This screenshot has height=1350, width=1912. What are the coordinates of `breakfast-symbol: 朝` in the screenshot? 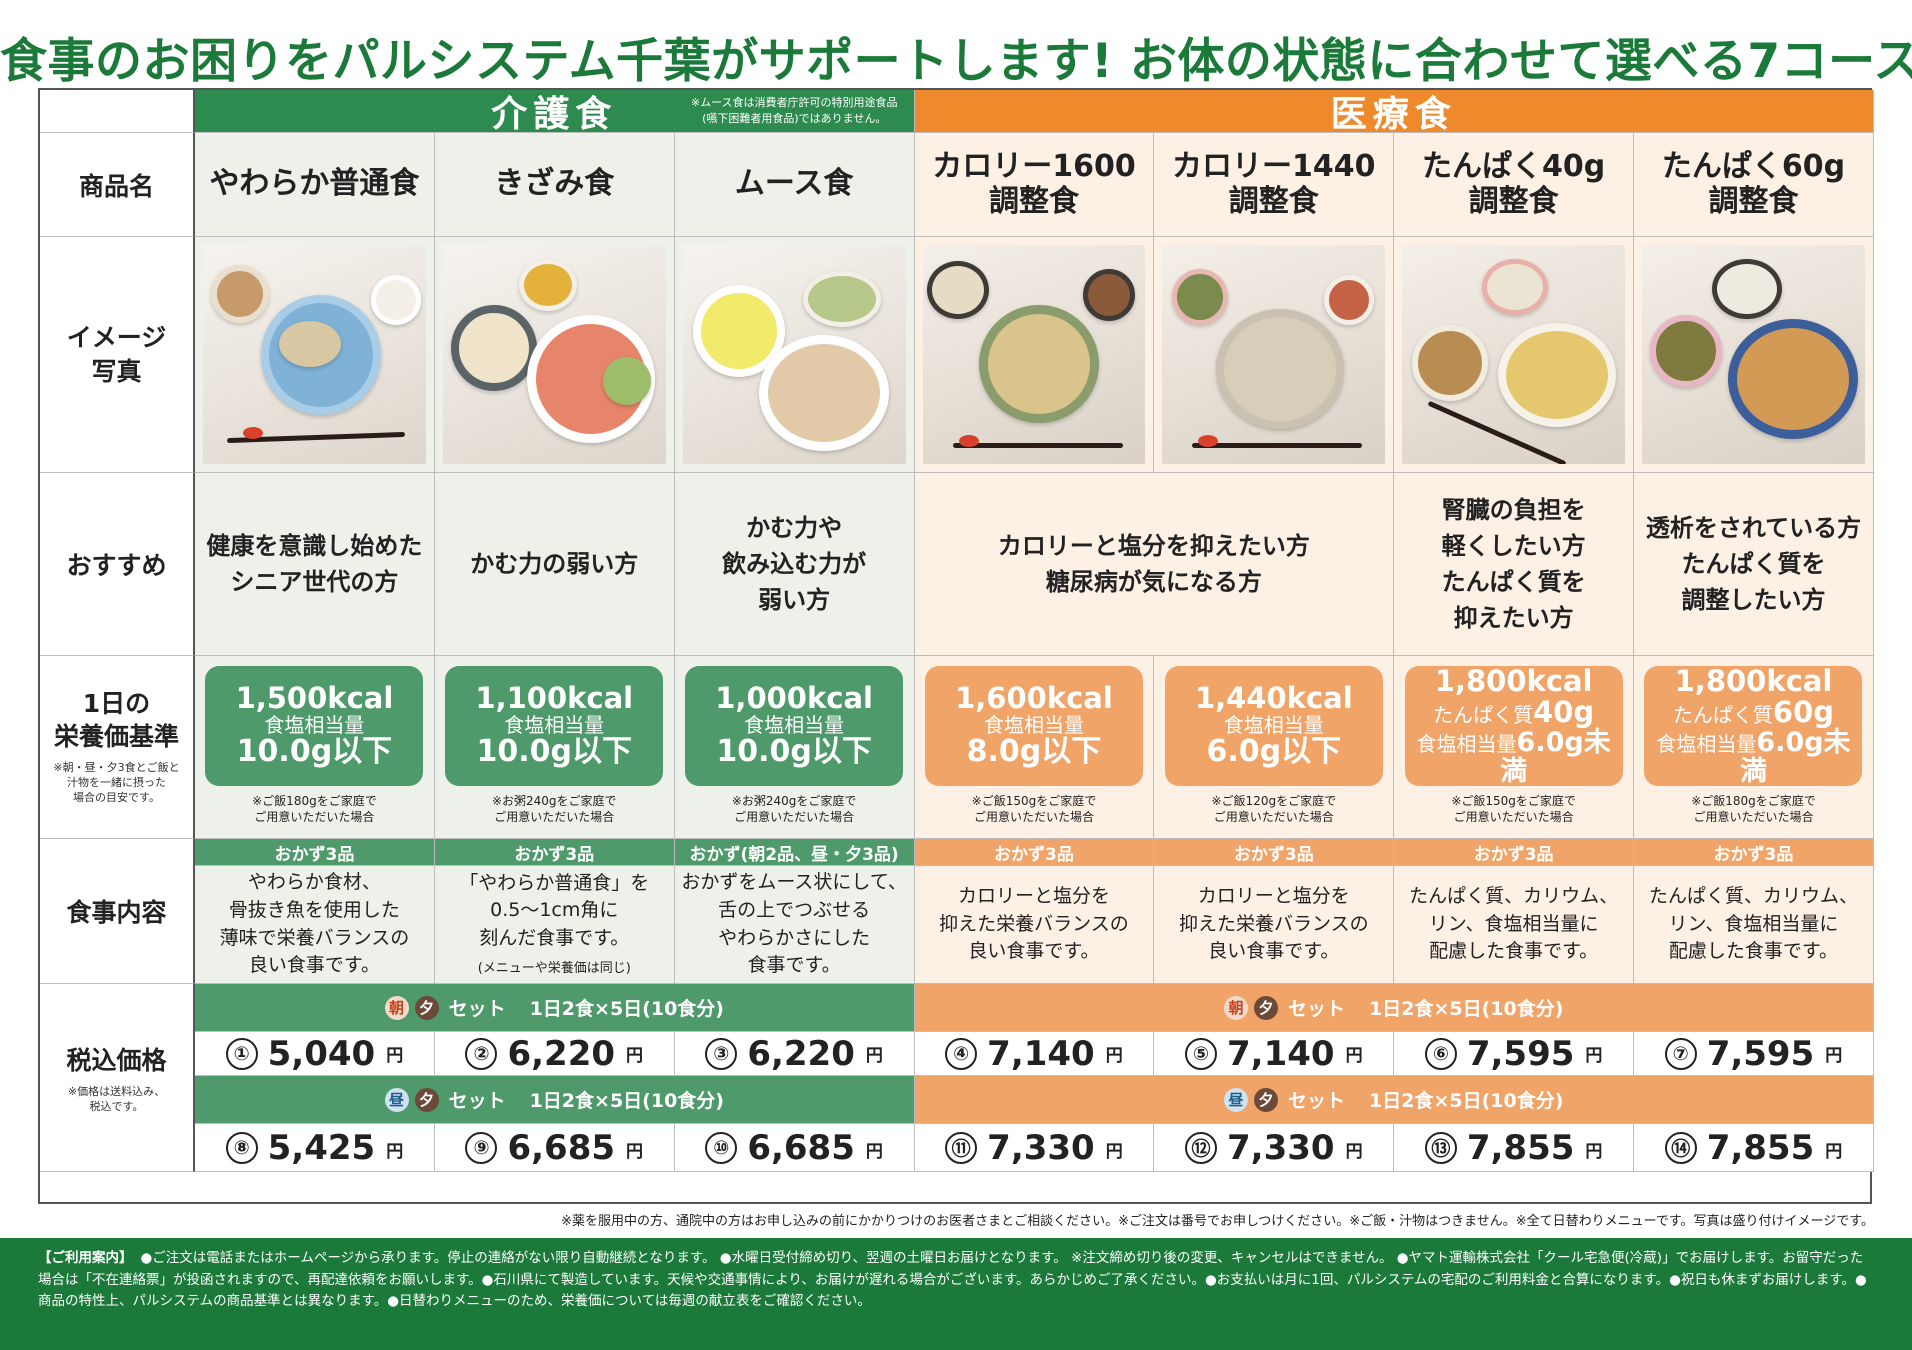 It's located at (396, 1007).